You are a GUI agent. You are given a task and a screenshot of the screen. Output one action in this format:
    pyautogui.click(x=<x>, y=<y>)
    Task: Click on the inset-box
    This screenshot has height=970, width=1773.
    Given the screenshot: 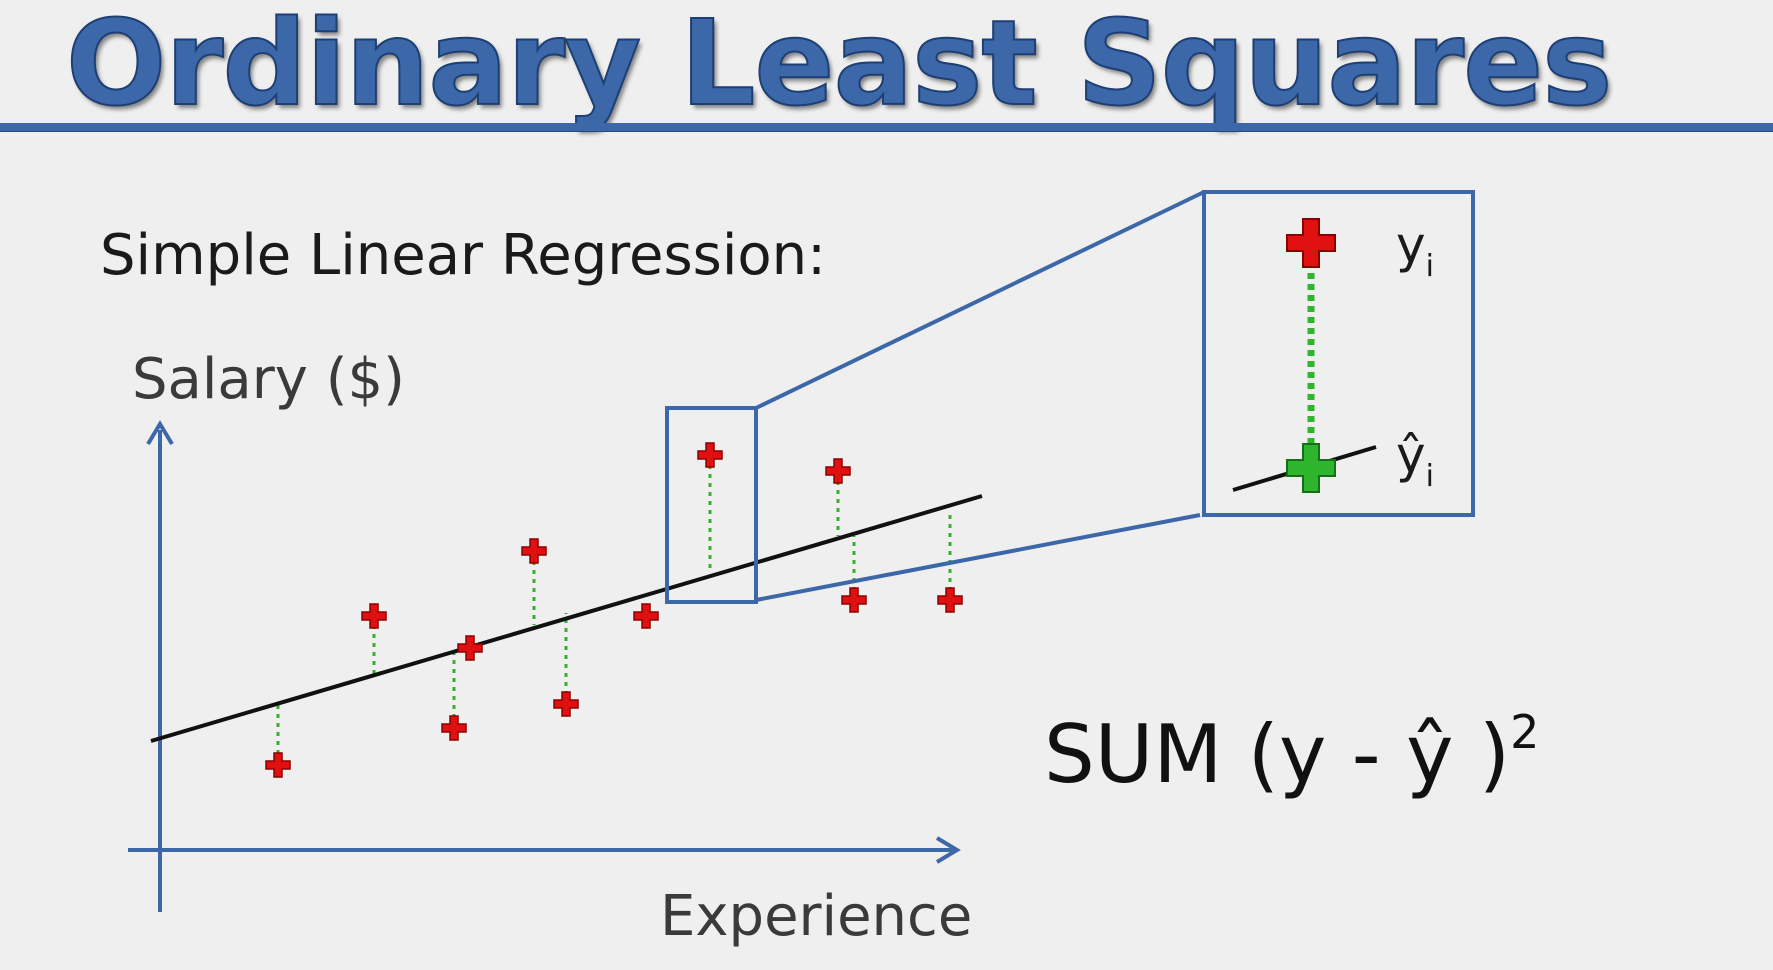 What is the action you would take?
    pyautogui.click(x=1338, y=353)
    